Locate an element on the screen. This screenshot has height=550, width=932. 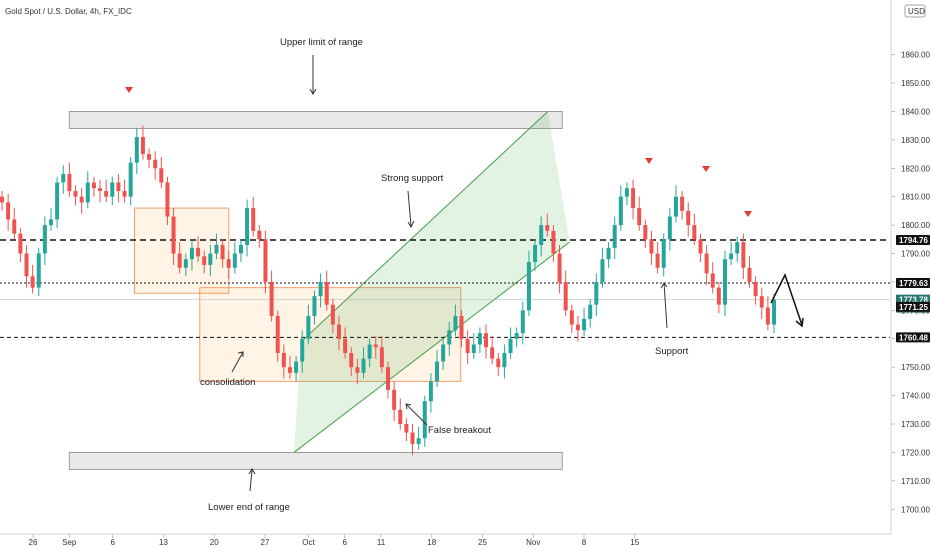
price-tick-label: 1750.00 is located at coordinates (915, 367).